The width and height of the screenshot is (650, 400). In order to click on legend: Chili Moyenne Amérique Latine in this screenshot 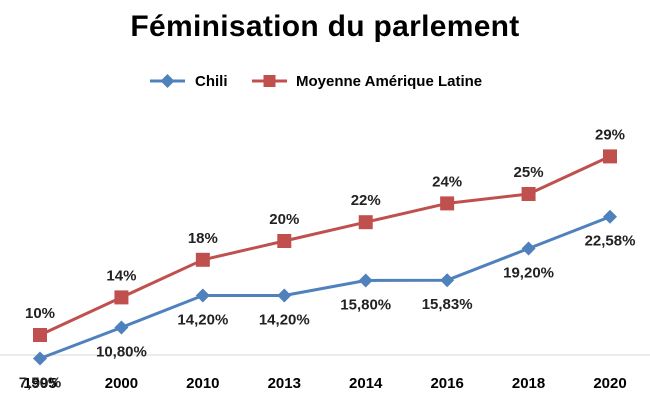, I will do `click(316, 81)`.